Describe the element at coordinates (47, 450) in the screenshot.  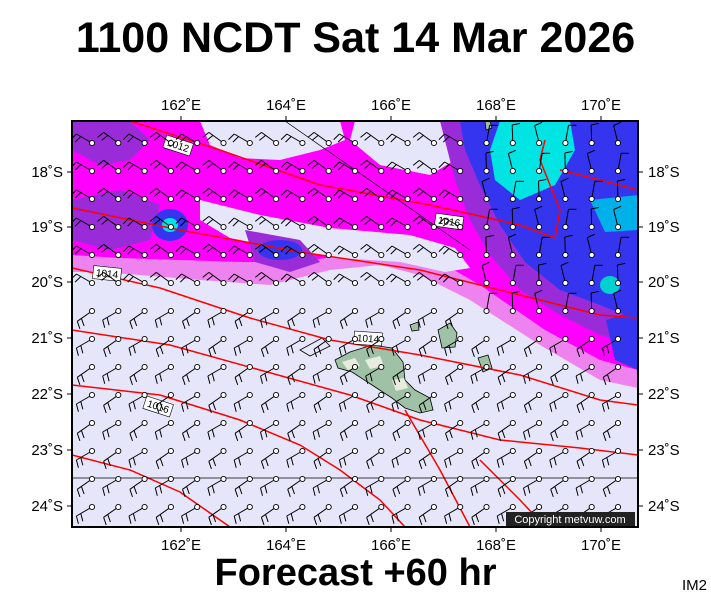
I see `lat-label: 23˚S` at that location.